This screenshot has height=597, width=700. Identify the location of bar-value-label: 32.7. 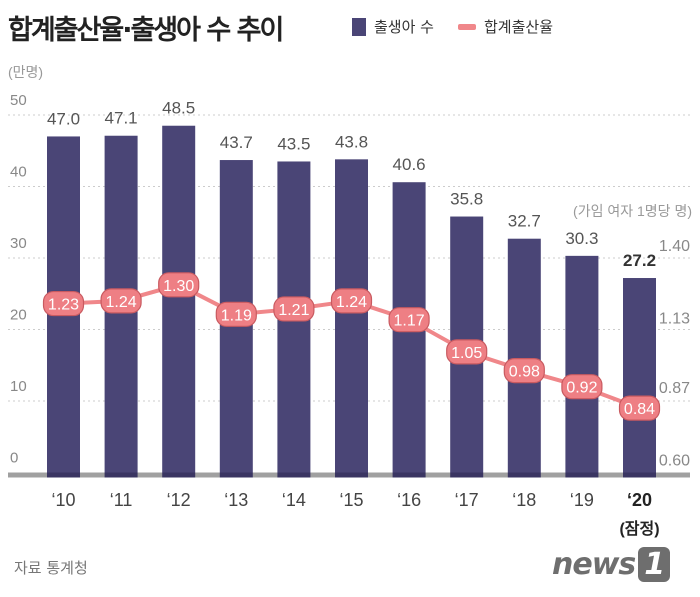
(524, 221).